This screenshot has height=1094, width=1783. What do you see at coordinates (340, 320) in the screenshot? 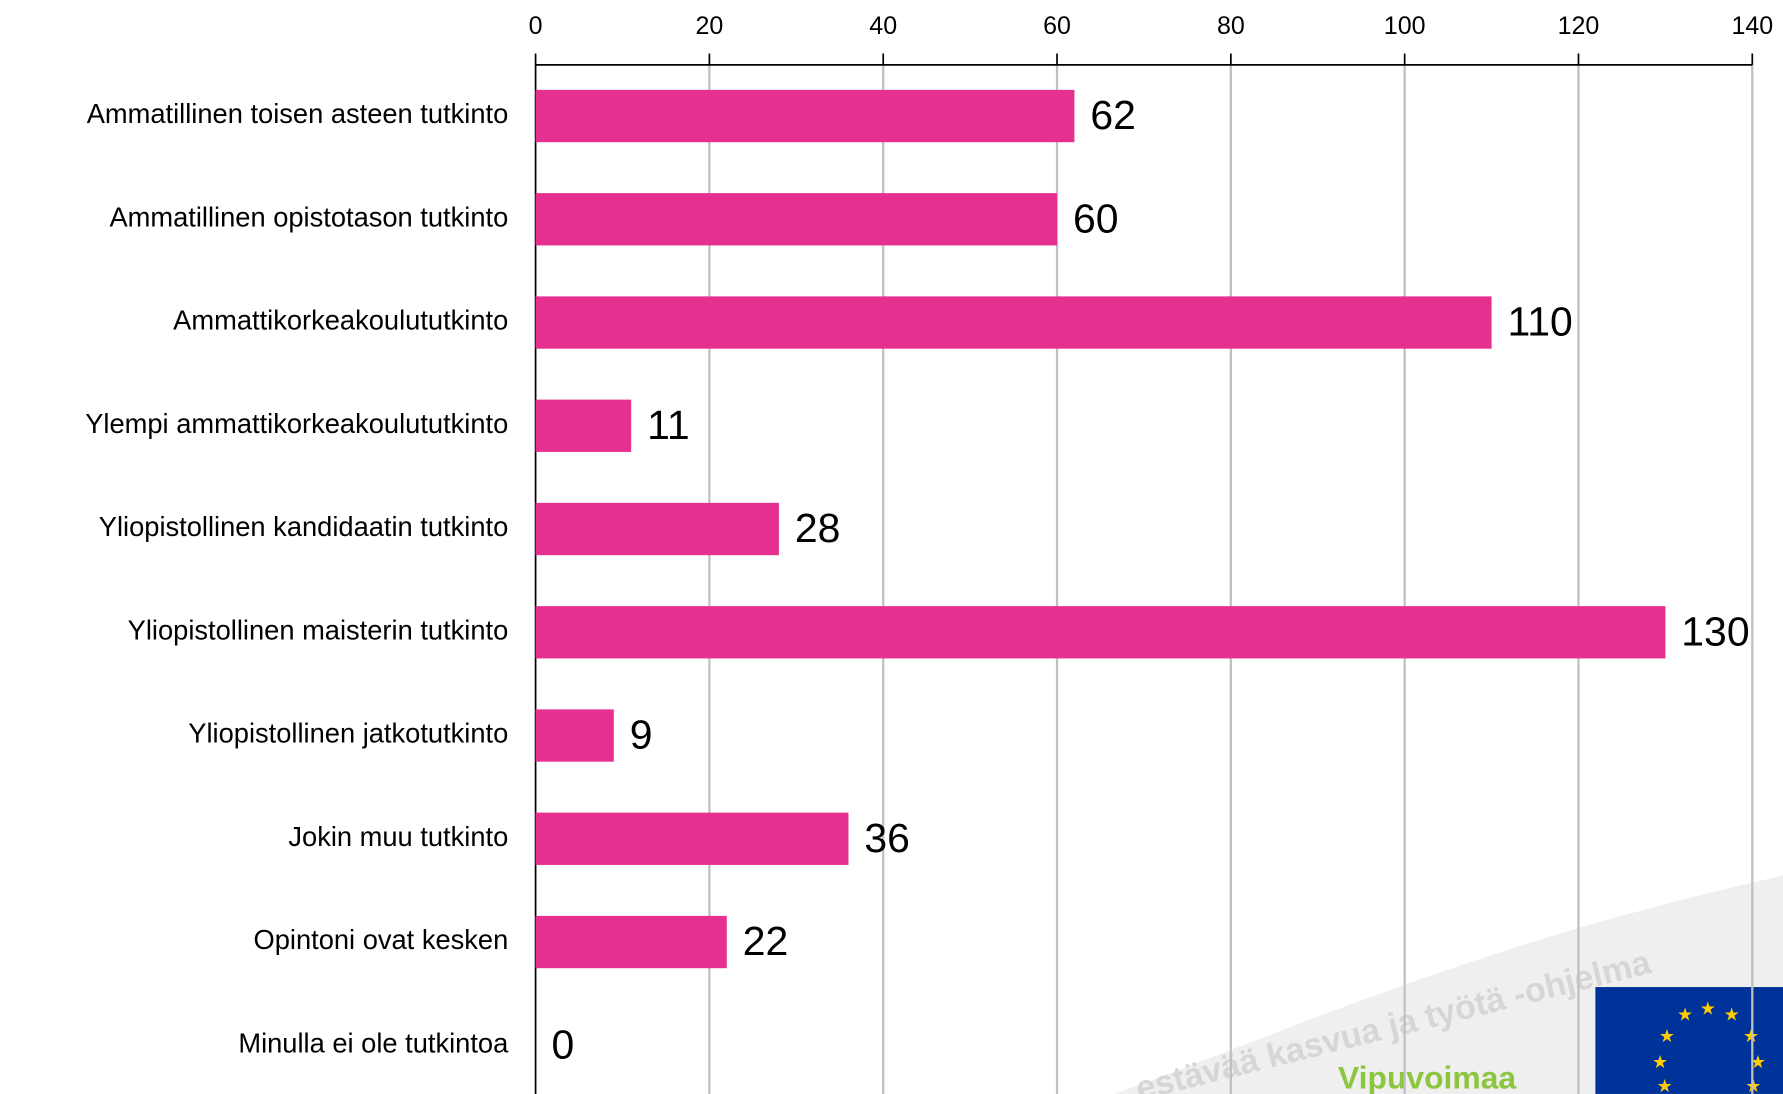
I see `y-tick-label: Ammattikorkeakoulututkinto` at bounding box center [340, 320].